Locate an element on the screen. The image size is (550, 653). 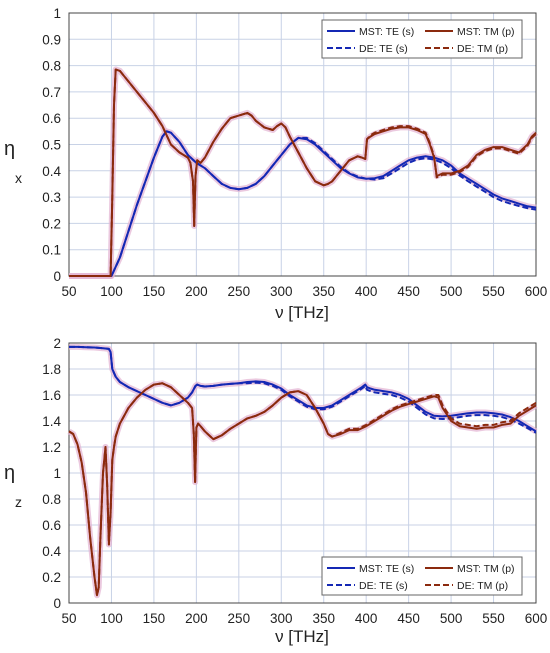
y-axis-label-sub: z is located at coordinates (18, 502).